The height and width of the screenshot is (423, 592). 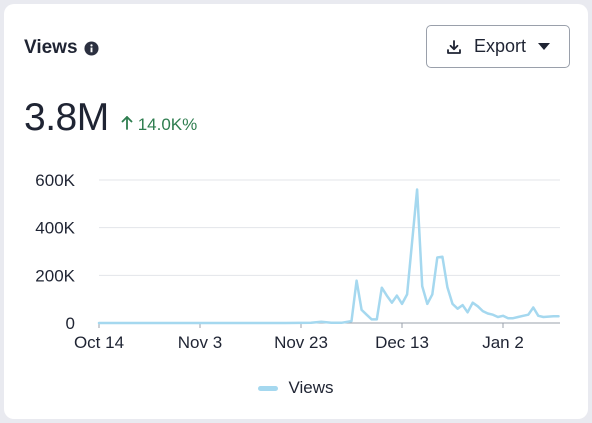 What do you see at coordinates (268, 388) in the screenshot?
I see `legend-swatch-views` at bounding box center [268, 388].